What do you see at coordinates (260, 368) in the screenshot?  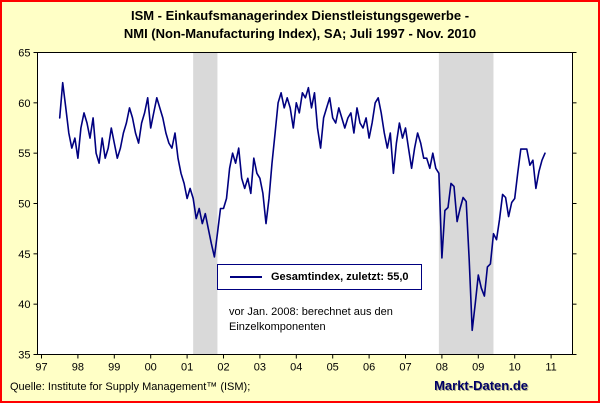 I see `svg-text: 03` at bounding box center [260, 368].